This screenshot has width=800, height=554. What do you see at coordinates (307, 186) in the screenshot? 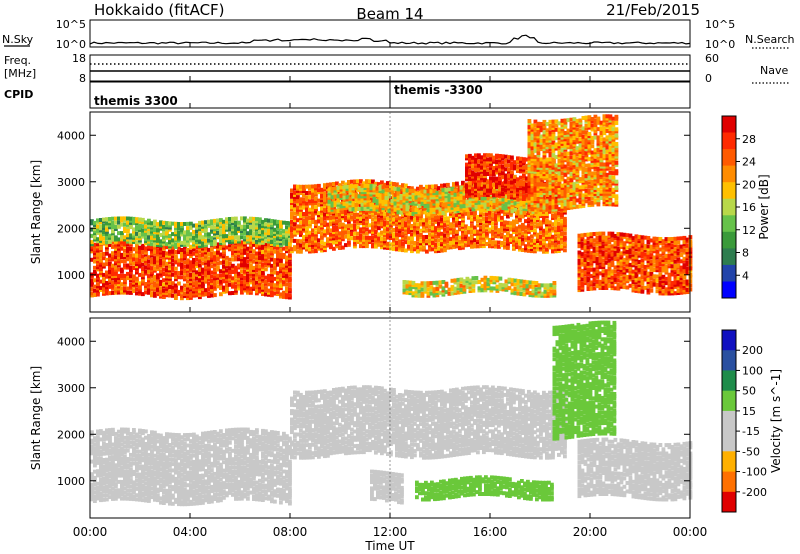
I see `heatmap-cell-1911` at bounding box center [307, 186].